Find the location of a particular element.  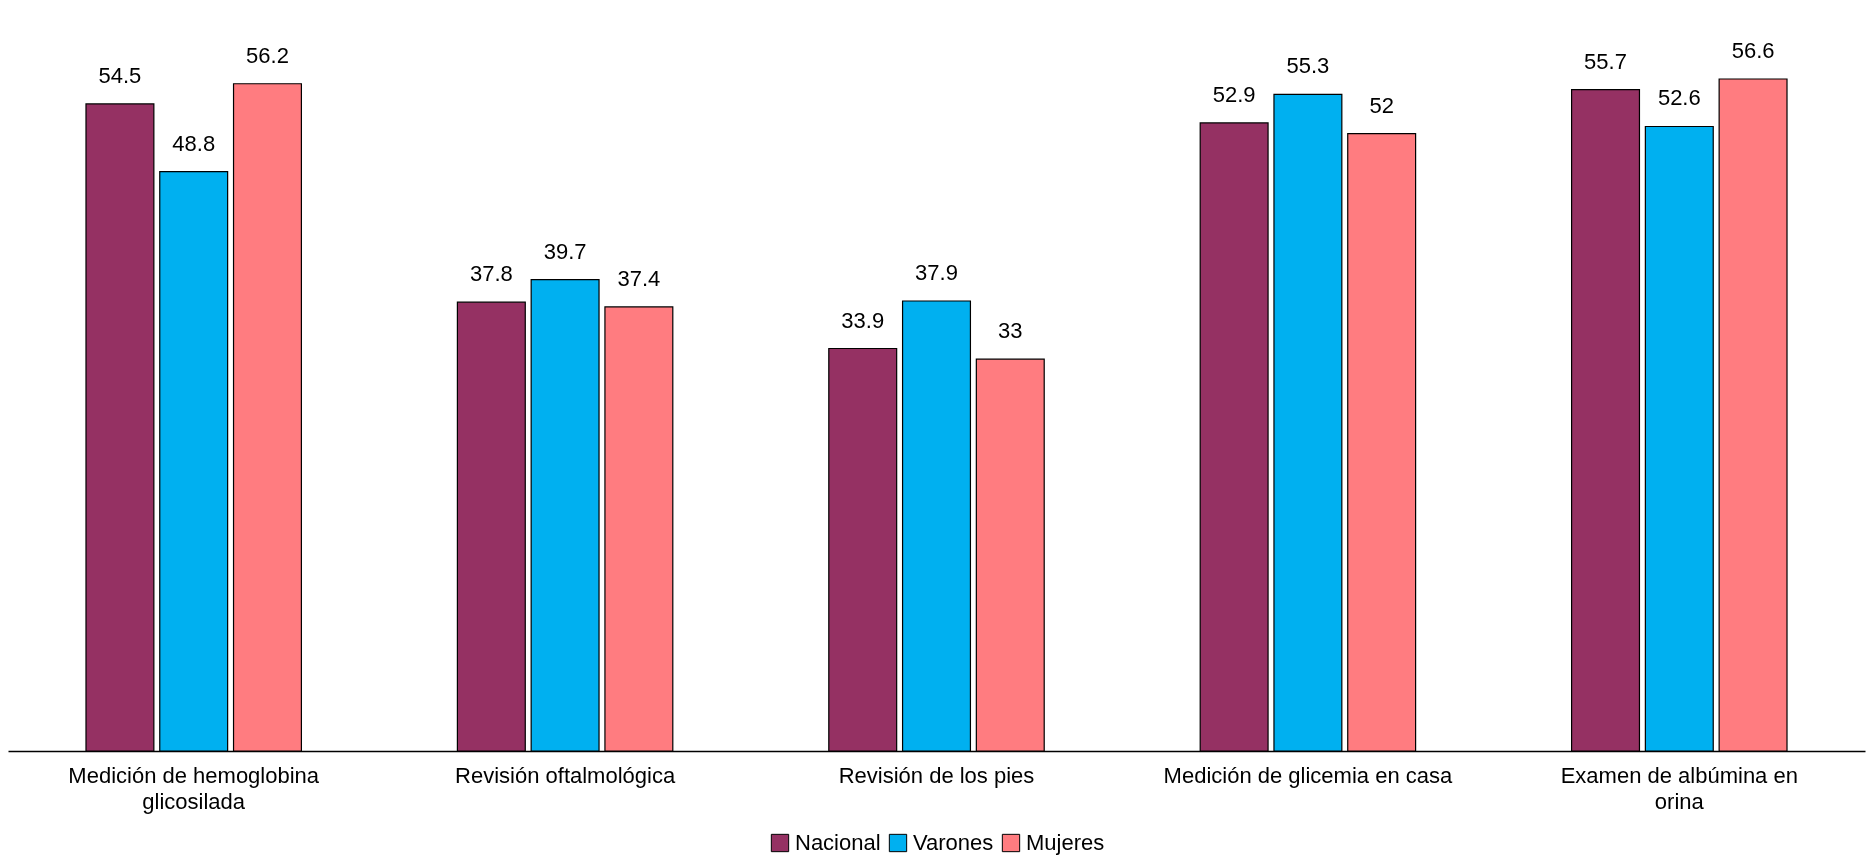

x-tick-label: Medición de hemoglobina glicosilada is located at coordinates (194, 788).